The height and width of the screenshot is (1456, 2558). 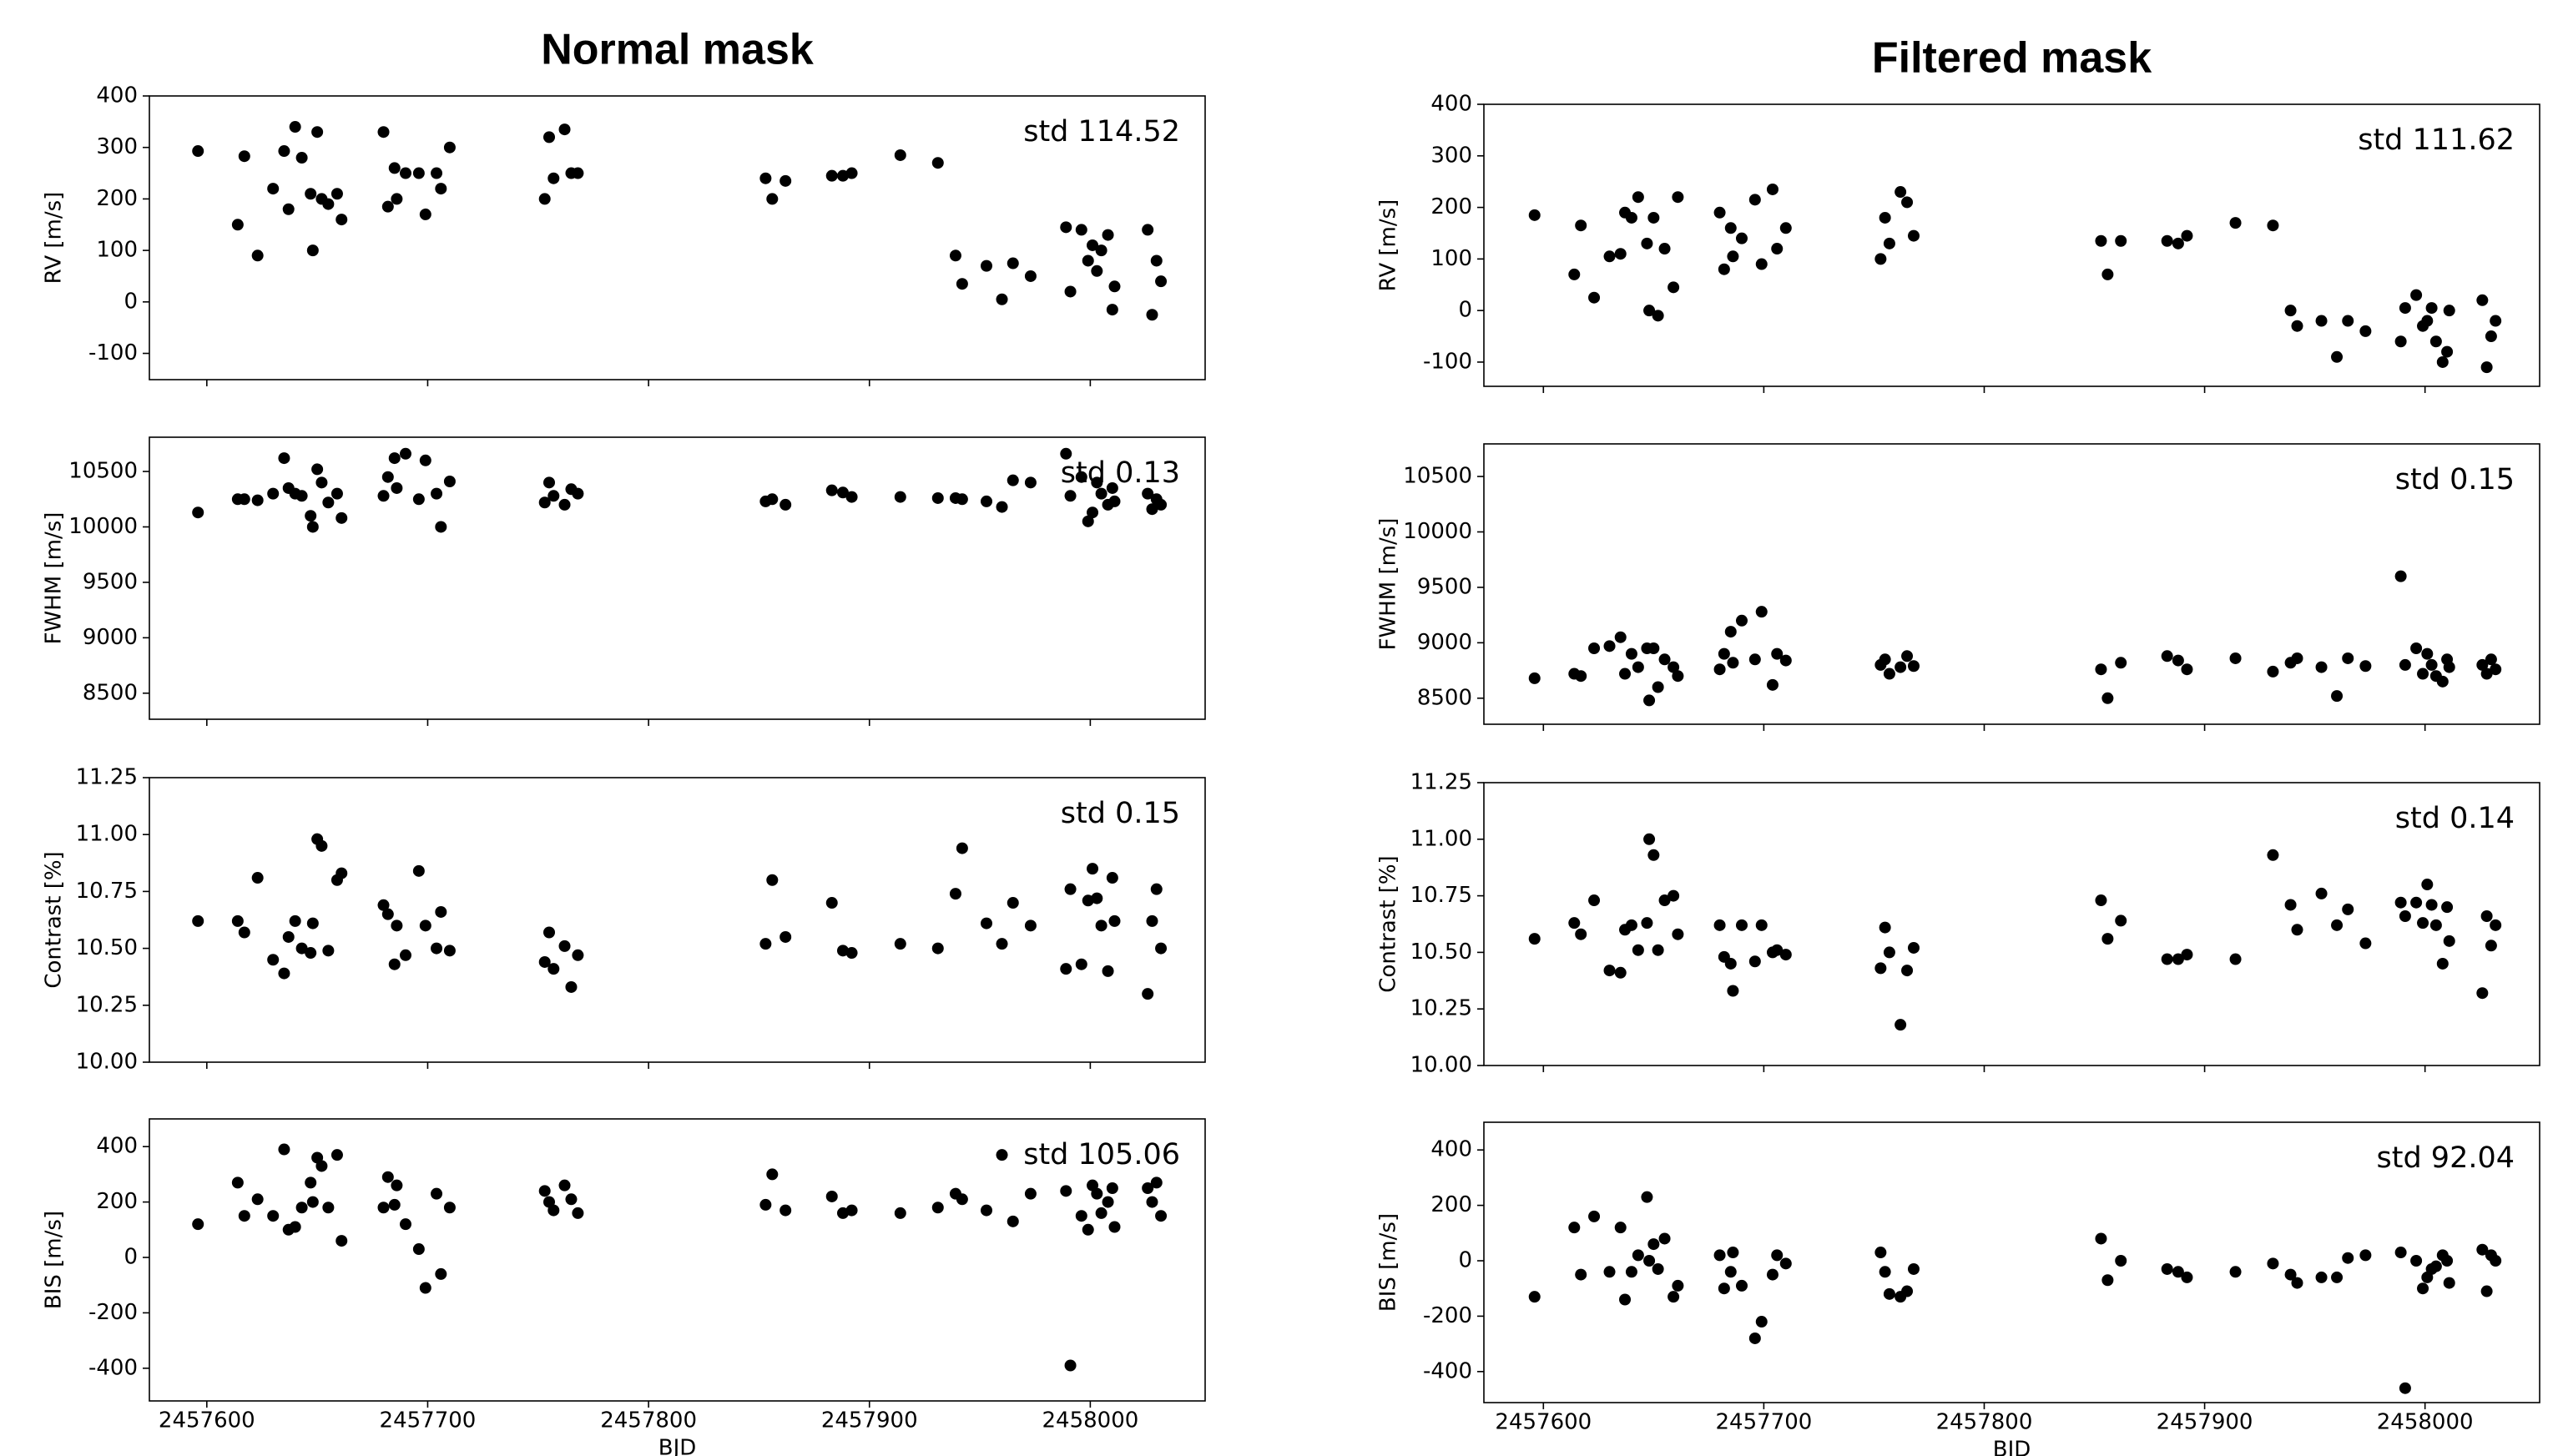 What do you see at coordinates (869, 1420) in the screenshot?
I see `x-tick-label: 2457900` at bounding box center [869, 1420].